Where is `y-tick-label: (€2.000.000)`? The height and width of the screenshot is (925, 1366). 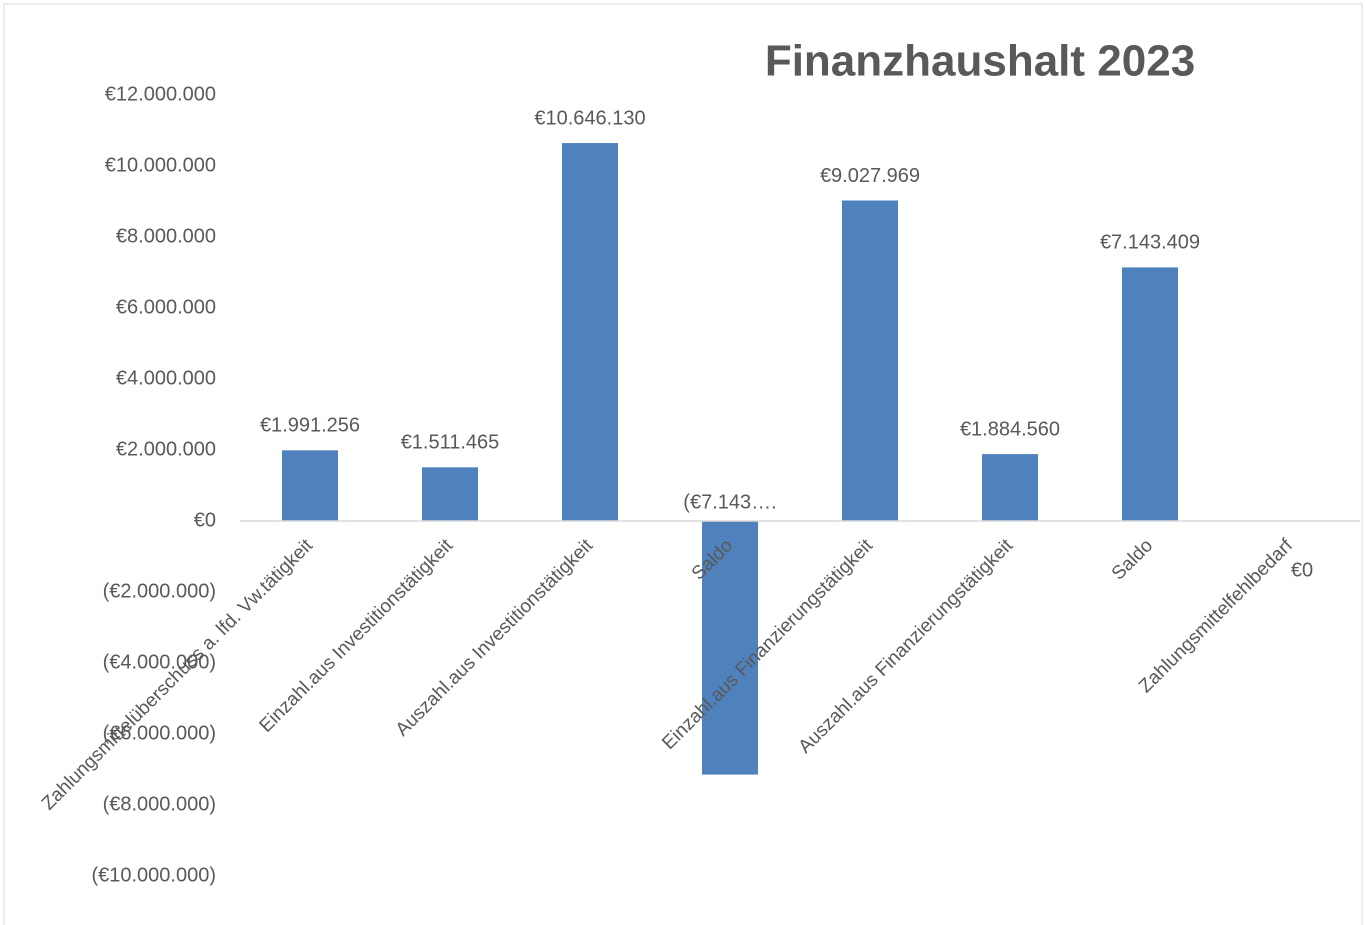 y-tick-label: (€2.000.000) is located at coordinates (159, 591).